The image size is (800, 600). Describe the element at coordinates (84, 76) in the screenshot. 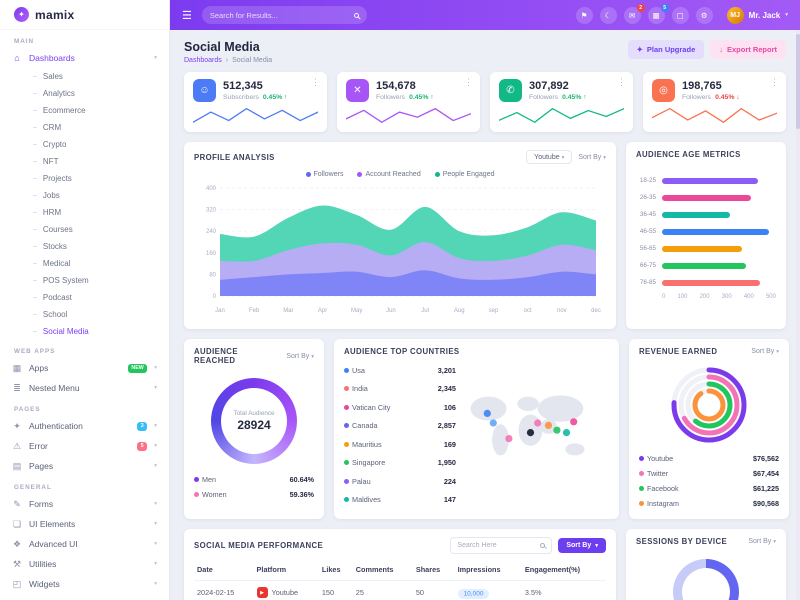

I see `sidebar-subitem-sales: – Sales` at that location.